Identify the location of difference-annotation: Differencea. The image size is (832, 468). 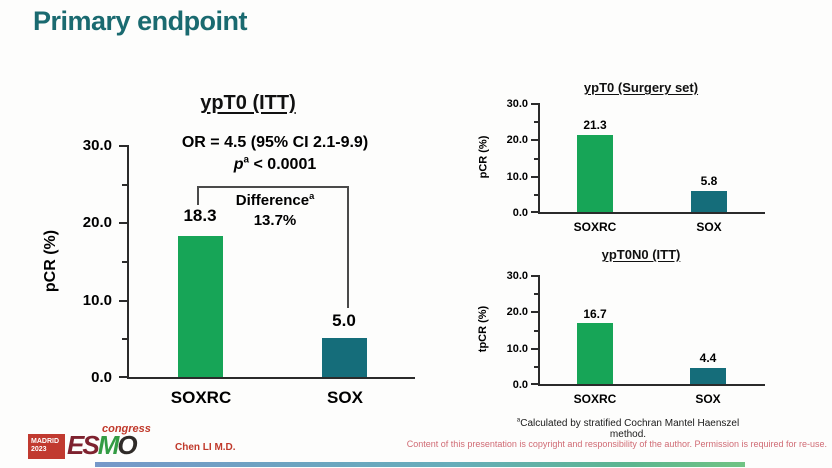
(275, 200).